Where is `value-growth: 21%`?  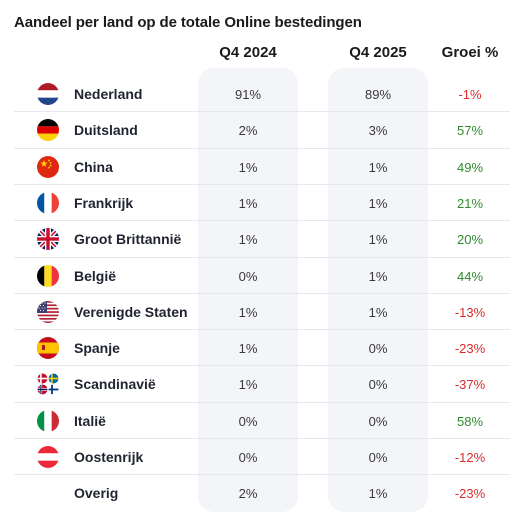 value-growth: 21% is located at coordinates (470, 203).